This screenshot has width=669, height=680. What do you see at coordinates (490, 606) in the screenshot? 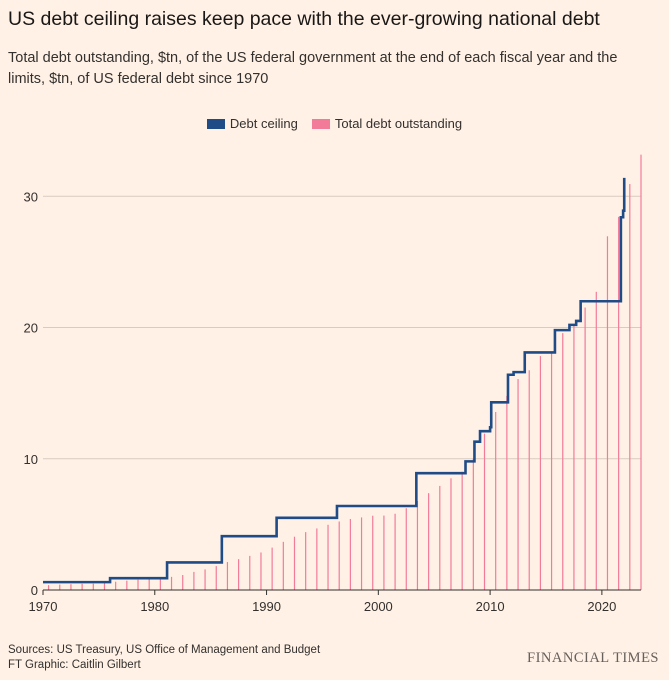
I see `x-tick-label: 2010` at bounding box center [490, 606].